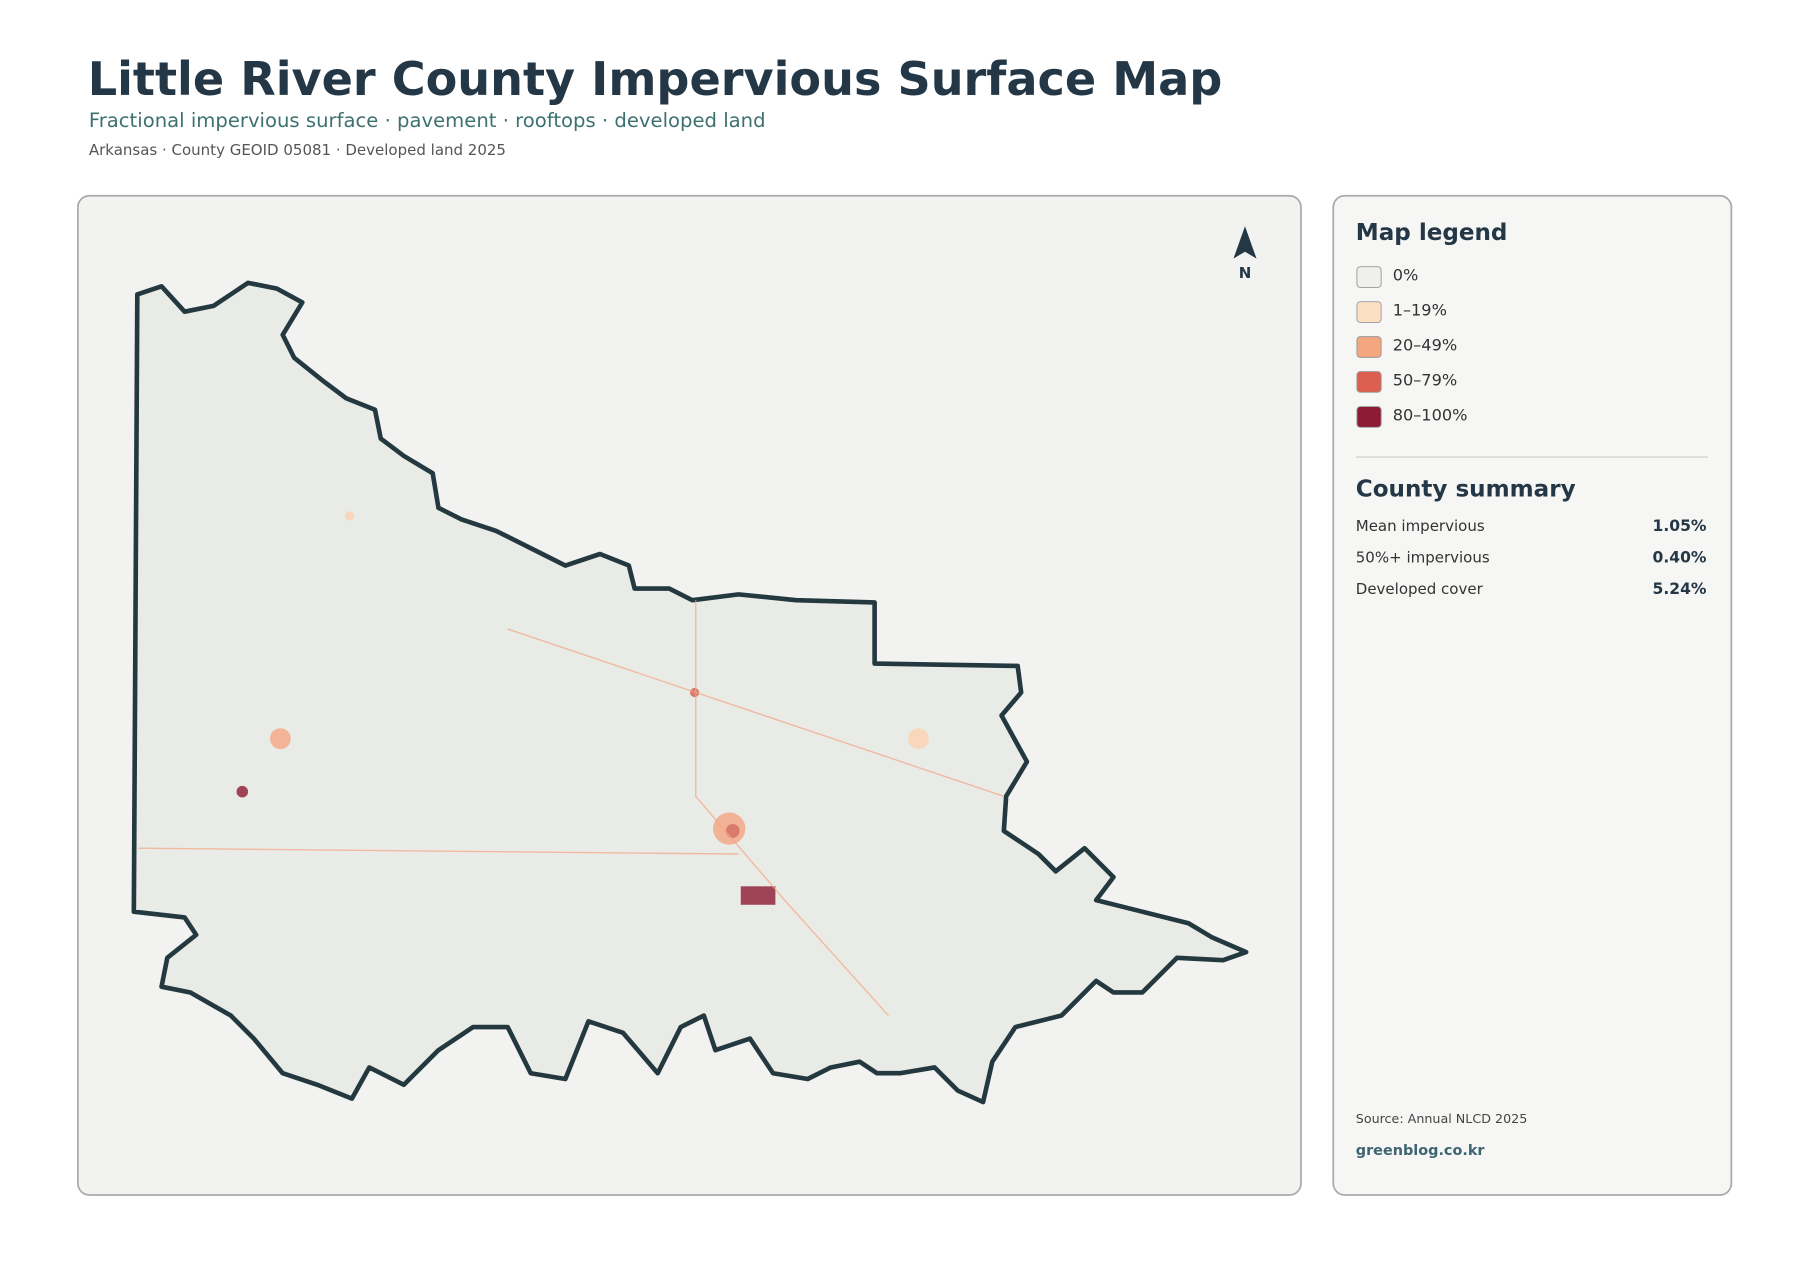 Image resolution: width=1800 pixels, height=1273 pixels. I want to click on source: Source: Annual NLCD 2025, so click(1442, 1118).